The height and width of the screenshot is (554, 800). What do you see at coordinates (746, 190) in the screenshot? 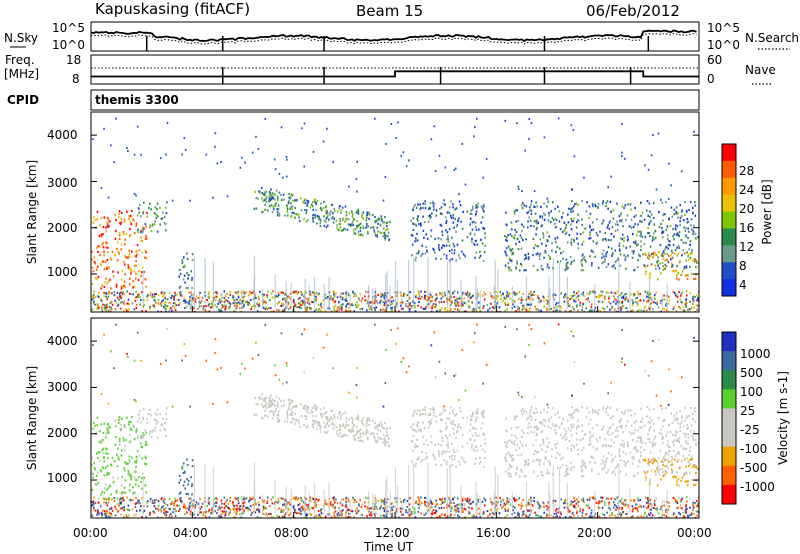
I see `power-cb-tick-24: 24` at bounding box center [746, 190].